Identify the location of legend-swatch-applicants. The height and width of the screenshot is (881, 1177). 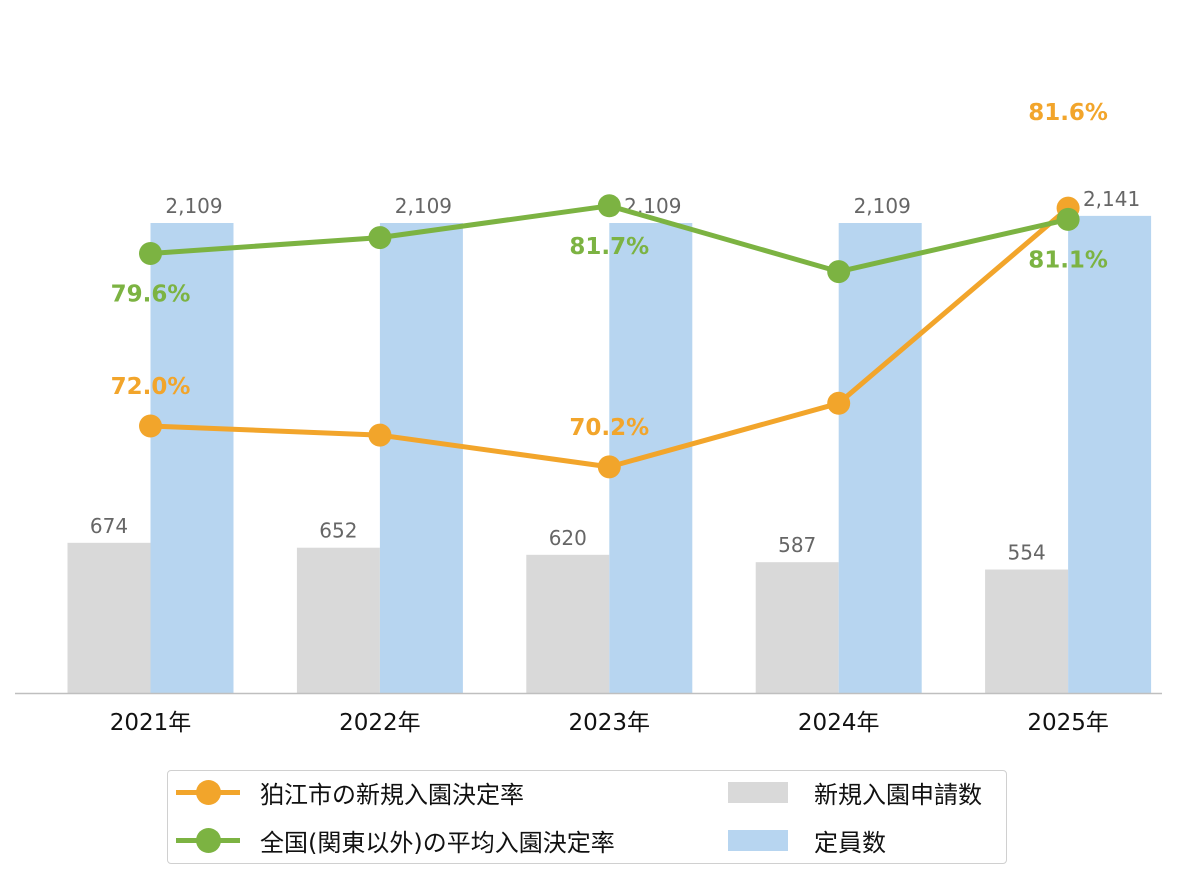
(758, 792).